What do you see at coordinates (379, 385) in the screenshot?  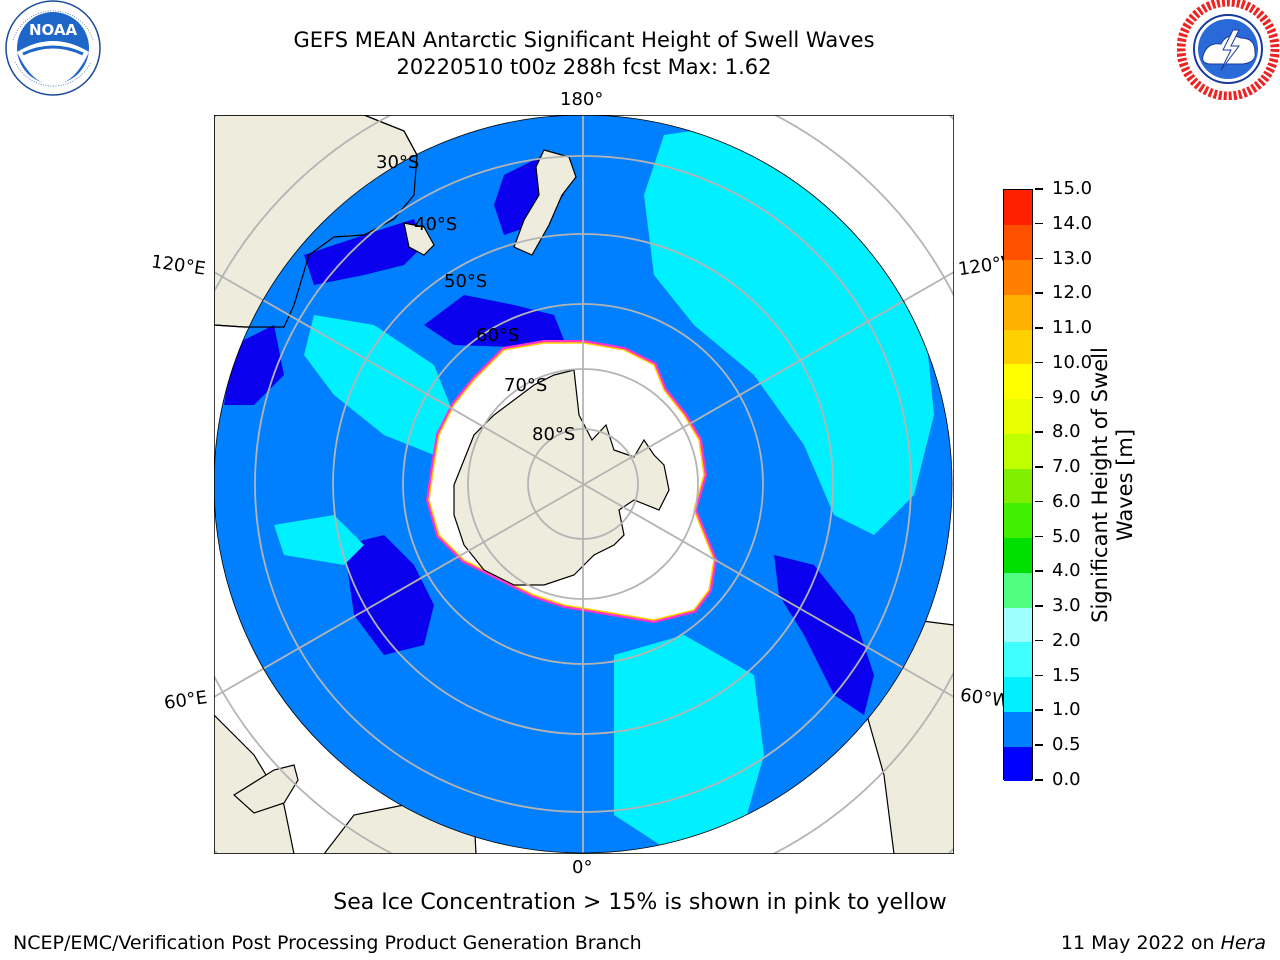 I see `swell-1-1p5-indian` at bounding box center [379, 385].